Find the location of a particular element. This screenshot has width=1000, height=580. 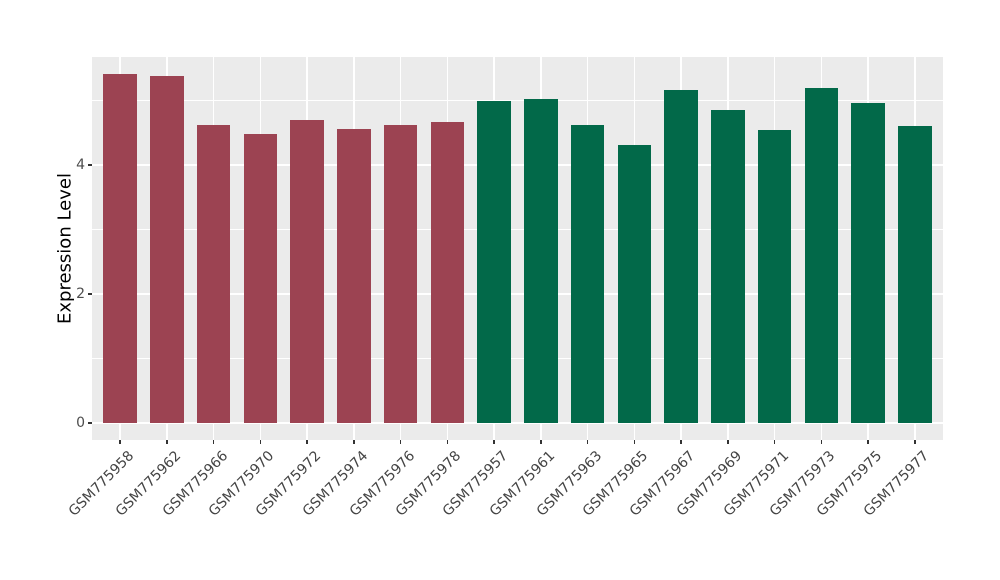

y-tick-label: 2 is located at coordinates (80, 294).